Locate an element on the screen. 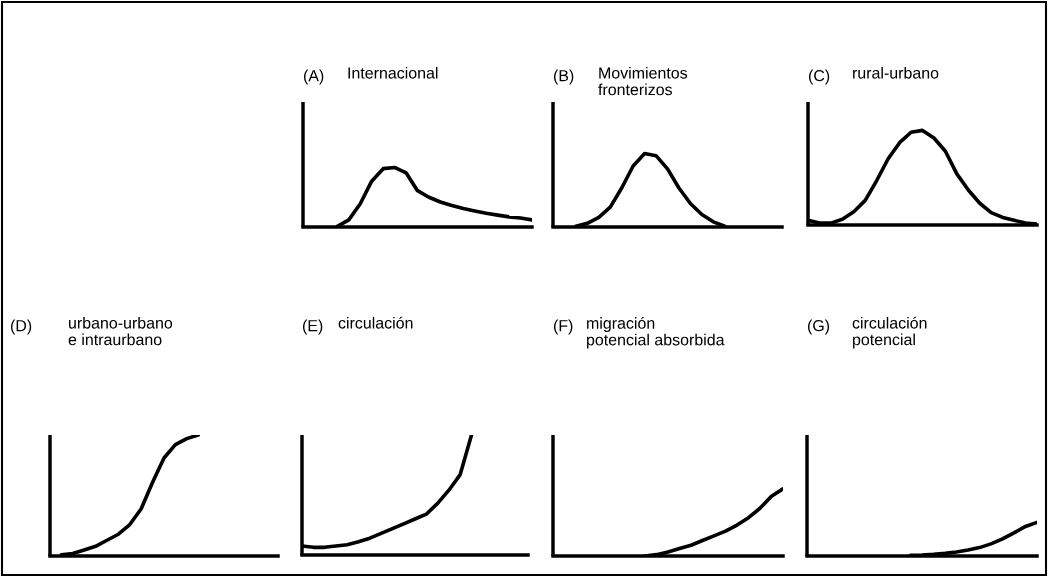 The height and width of the screenshot is (577, 1049). chart-title: (G) is located at coordinates (818, 327).